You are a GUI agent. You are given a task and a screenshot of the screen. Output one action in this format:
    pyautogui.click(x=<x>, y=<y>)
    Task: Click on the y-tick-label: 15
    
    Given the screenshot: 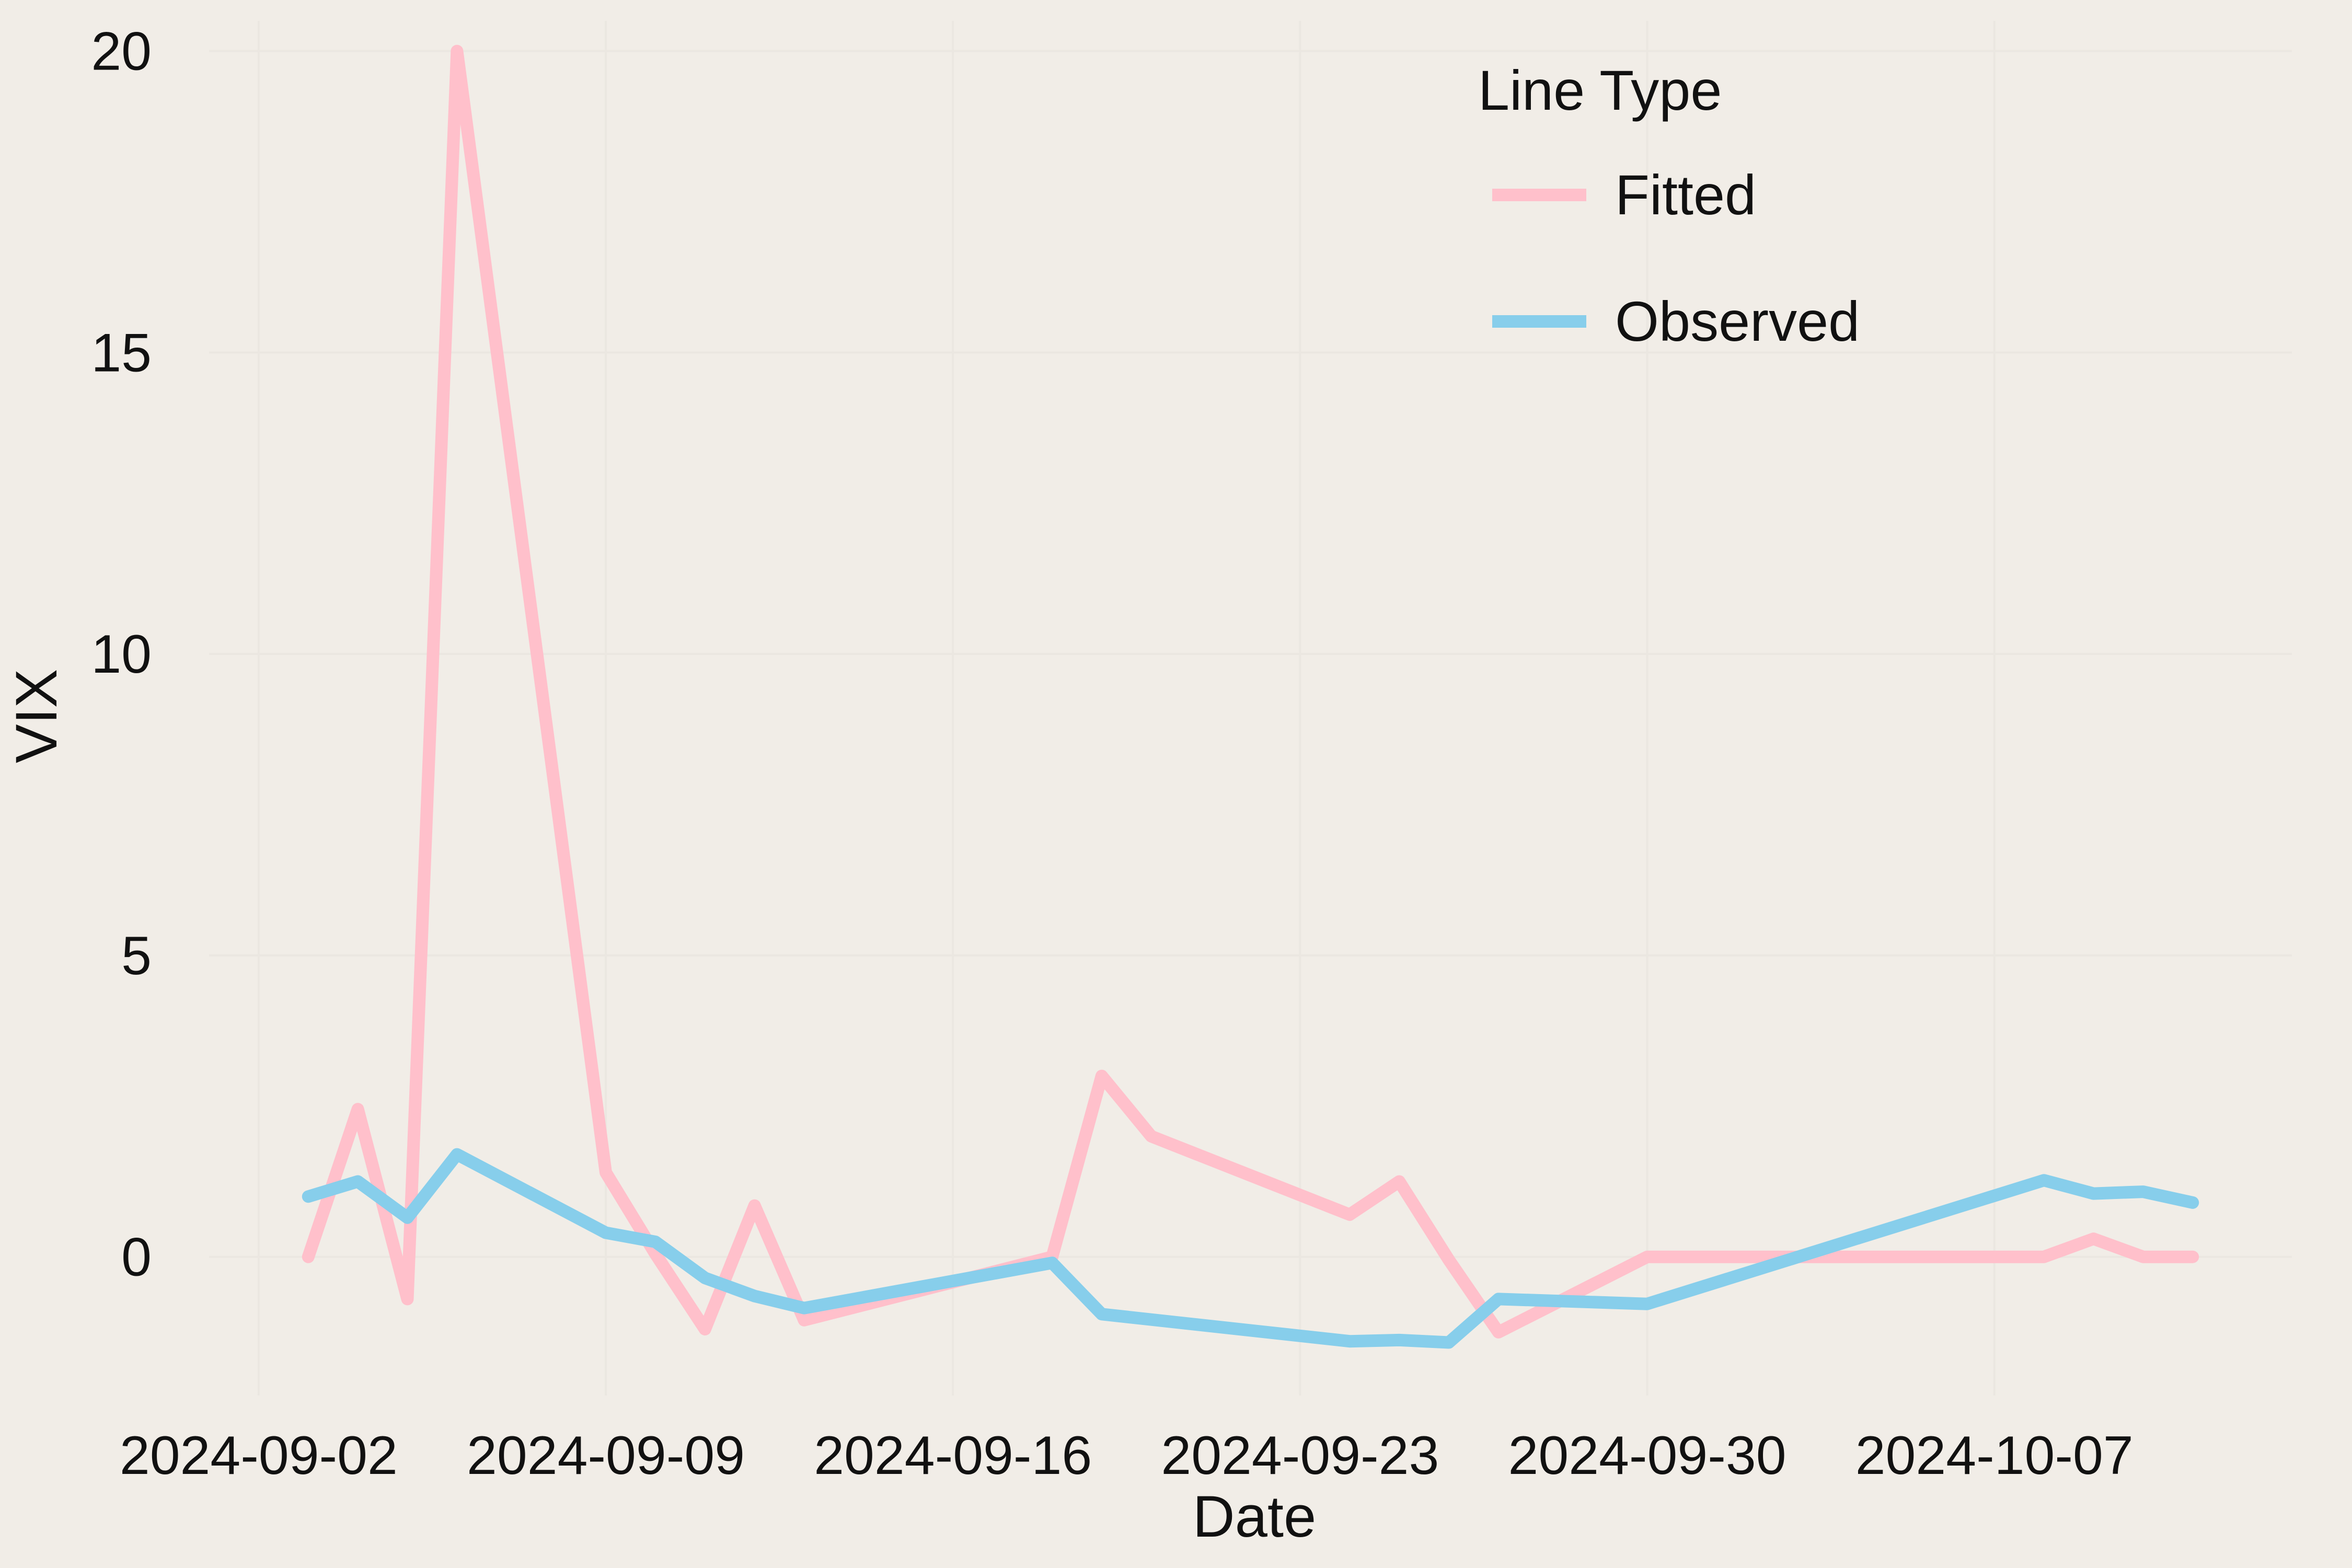 What is the action you would take?
    pyautogui.click(x=121, y=352)
    